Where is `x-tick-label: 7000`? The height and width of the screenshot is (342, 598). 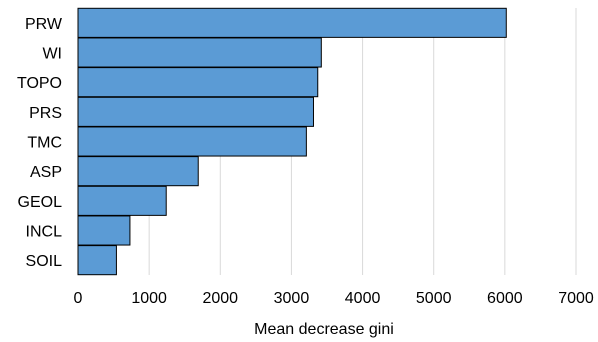 x-tick-label: 7000 is located at coordinates (576, 298).